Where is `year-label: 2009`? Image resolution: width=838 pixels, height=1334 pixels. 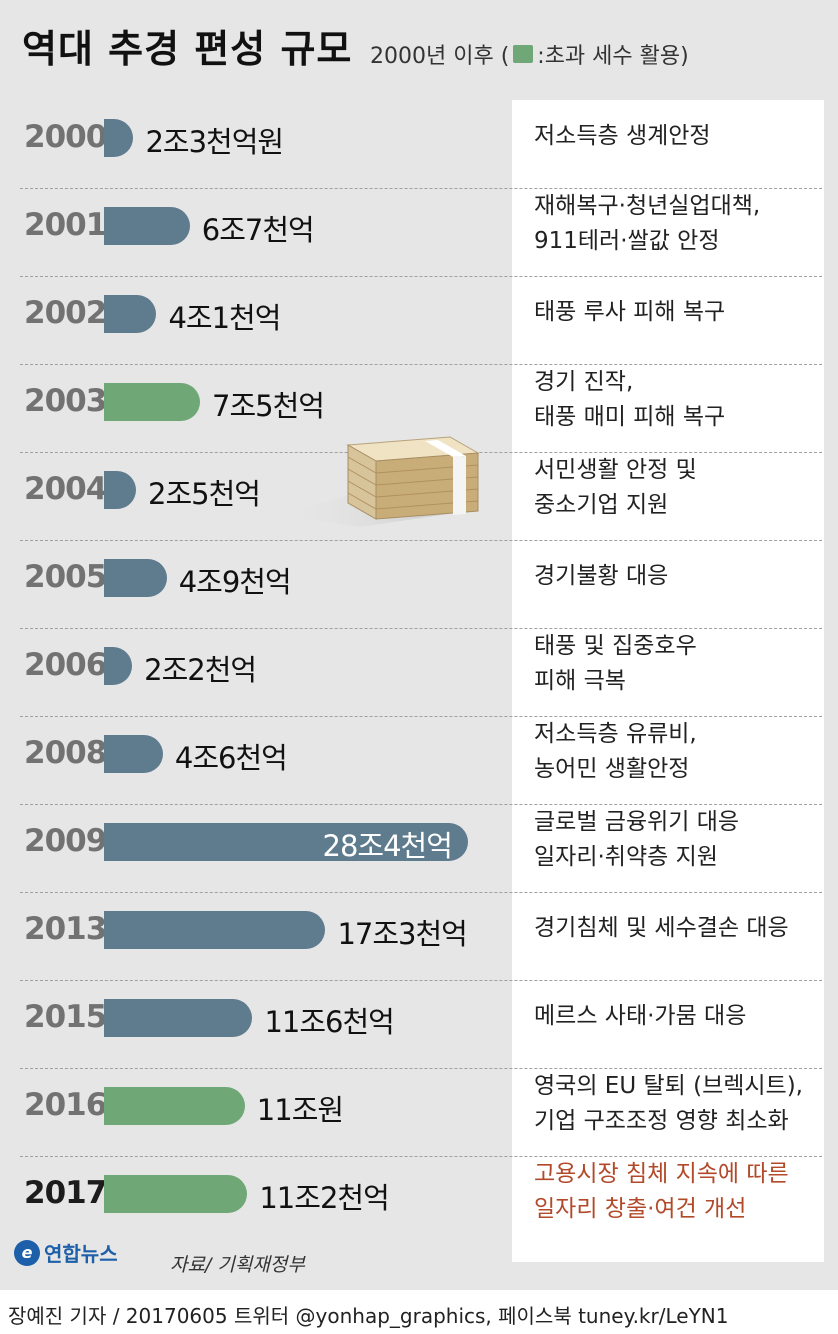
year-label: 2009 is located at coordinates (65, 841).